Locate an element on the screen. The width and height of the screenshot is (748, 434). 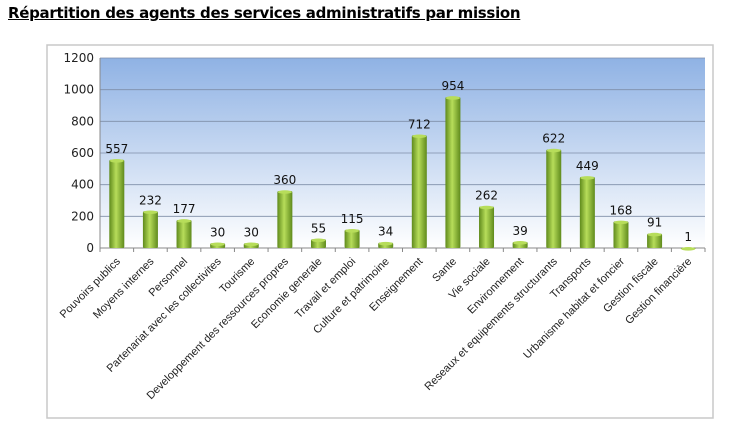
data-label: 39 is located at coordinates (519, 231).